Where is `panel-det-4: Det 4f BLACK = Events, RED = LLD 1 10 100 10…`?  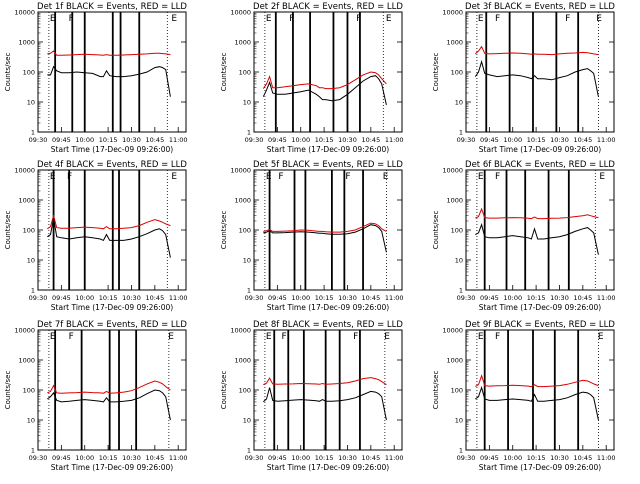
panel-det-4: Det 4f BLACK = Events, RED = LLD 1 10 100 10… is located at coordinates (96, 236).